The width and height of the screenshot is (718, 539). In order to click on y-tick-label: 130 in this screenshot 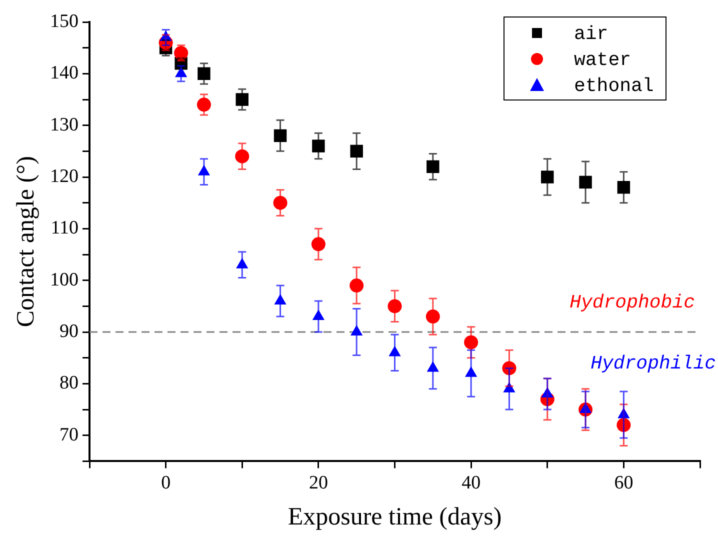, I will do `click(64, 125)`.